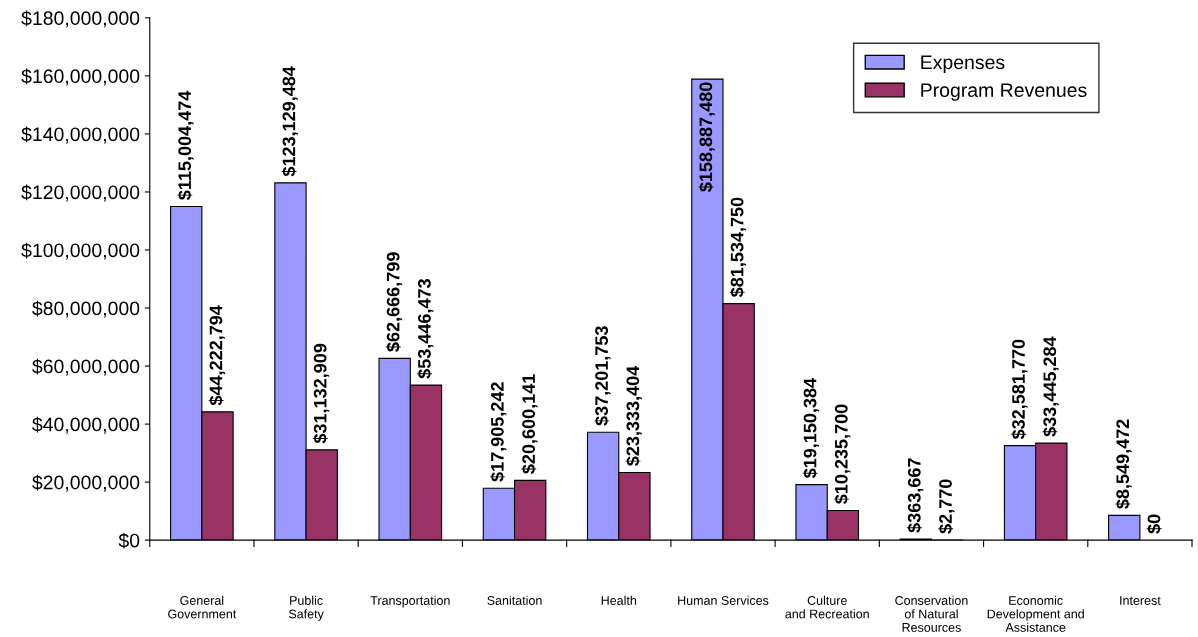  What do you see at coordinates (1004, 92) in the screenshot?
I see `legend-label: Program Revenues` at bounding box center [1004, 92].